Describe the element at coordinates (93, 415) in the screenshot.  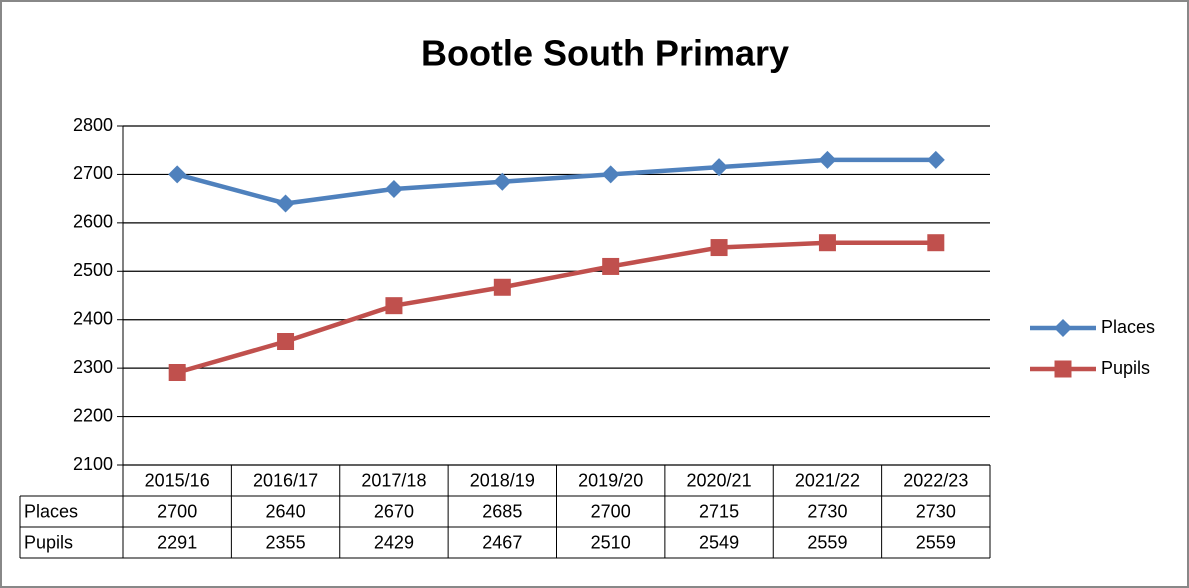
I see `y-tick-label: 2200` at that location.